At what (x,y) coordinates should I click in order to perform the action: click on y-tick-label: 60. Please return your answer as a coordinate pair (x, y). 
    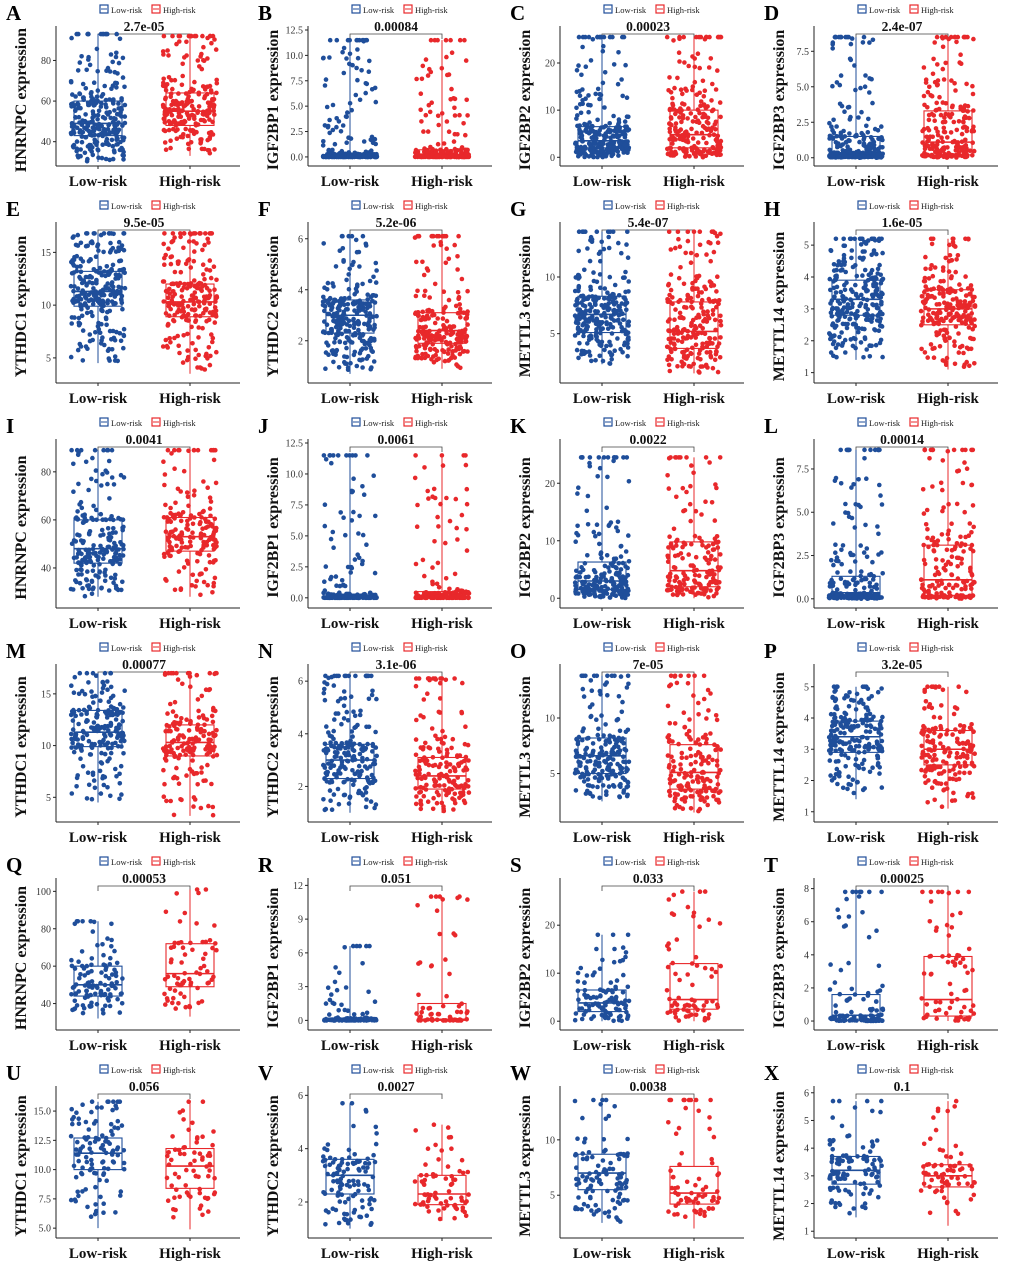
    Looking at the image, I should click on (46, 520).